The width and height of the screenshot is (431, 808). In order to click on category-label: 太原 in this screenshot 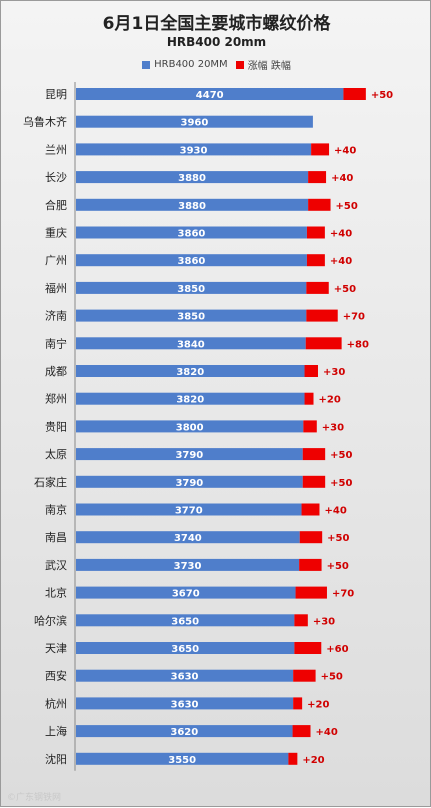, I will do `click(56, 454)`.